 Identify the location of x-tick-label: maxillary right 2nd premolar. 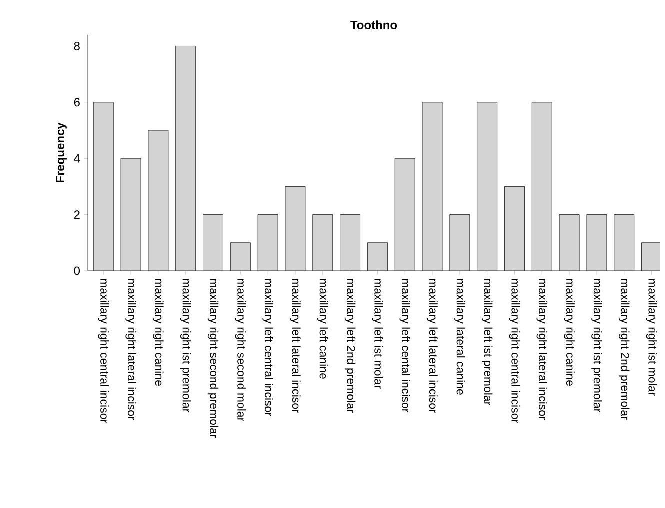
(624, 349).